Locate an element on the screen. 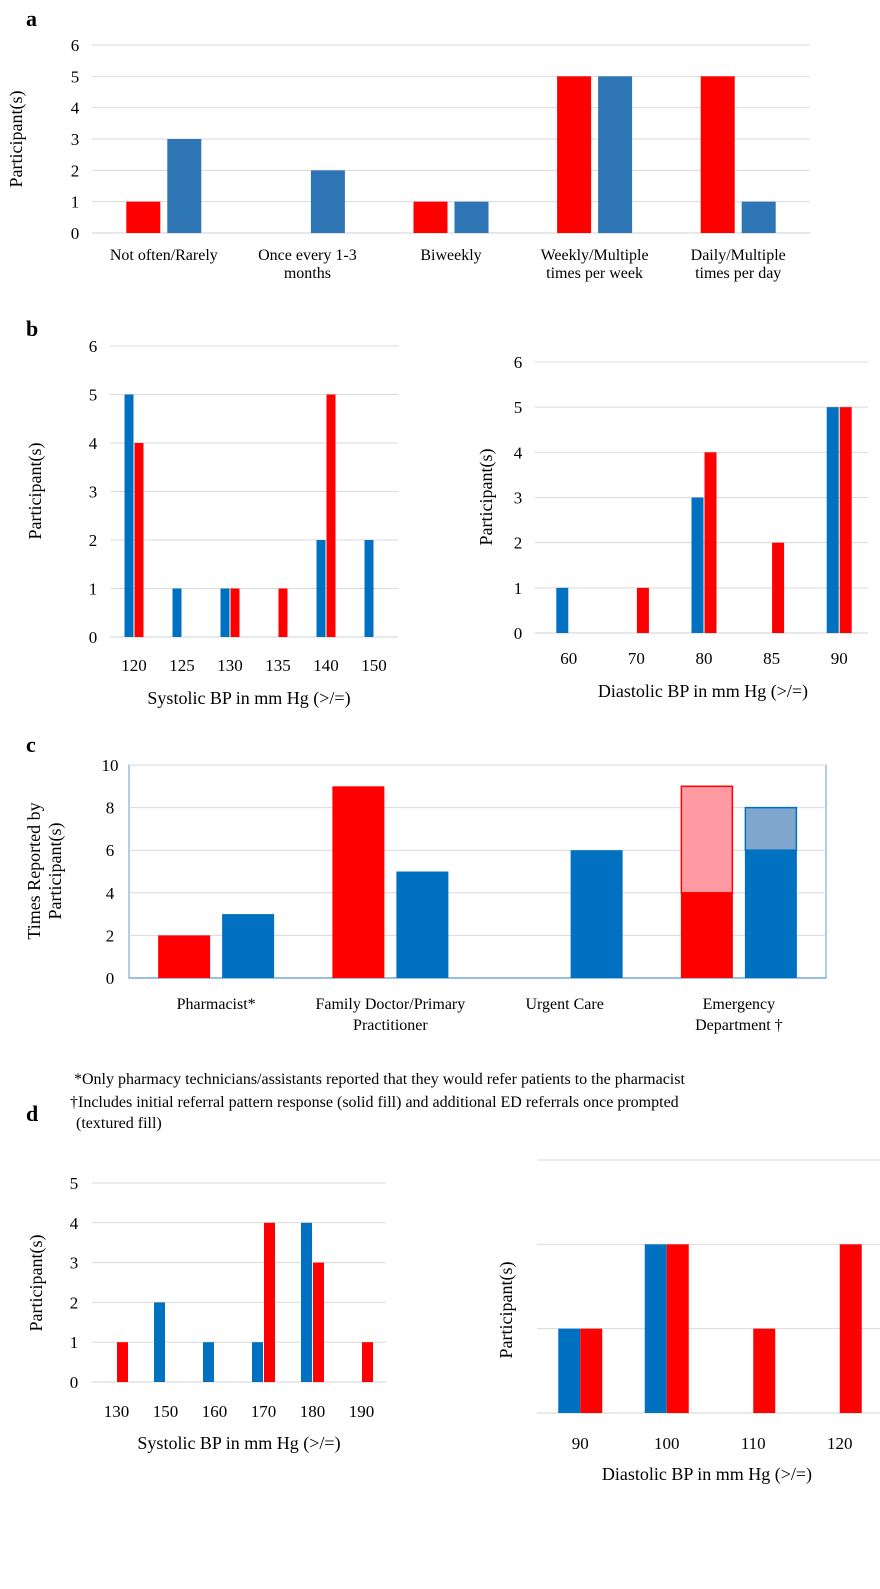 This screenshot has width=880, height=1589. category-label: Not often/Rarely is located at coordinates (164, 255).